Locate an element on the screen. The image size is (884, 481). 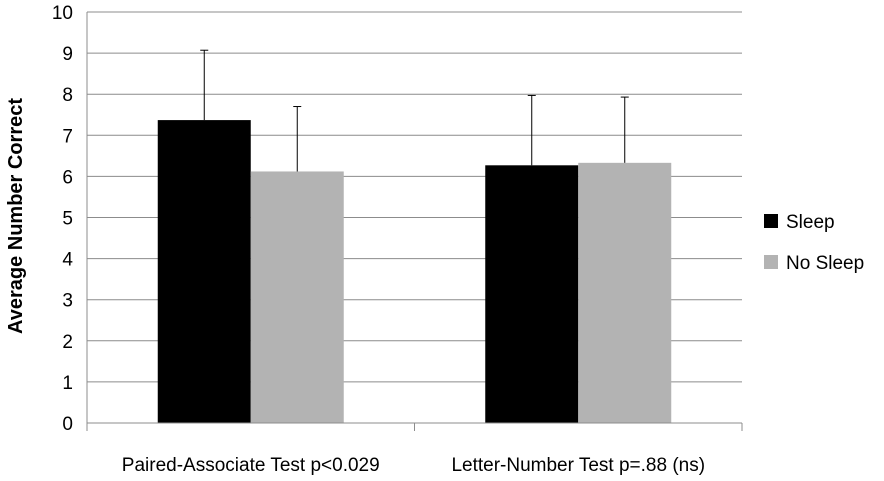
y-tick-label: 0 is located at coordinates (67, 424).